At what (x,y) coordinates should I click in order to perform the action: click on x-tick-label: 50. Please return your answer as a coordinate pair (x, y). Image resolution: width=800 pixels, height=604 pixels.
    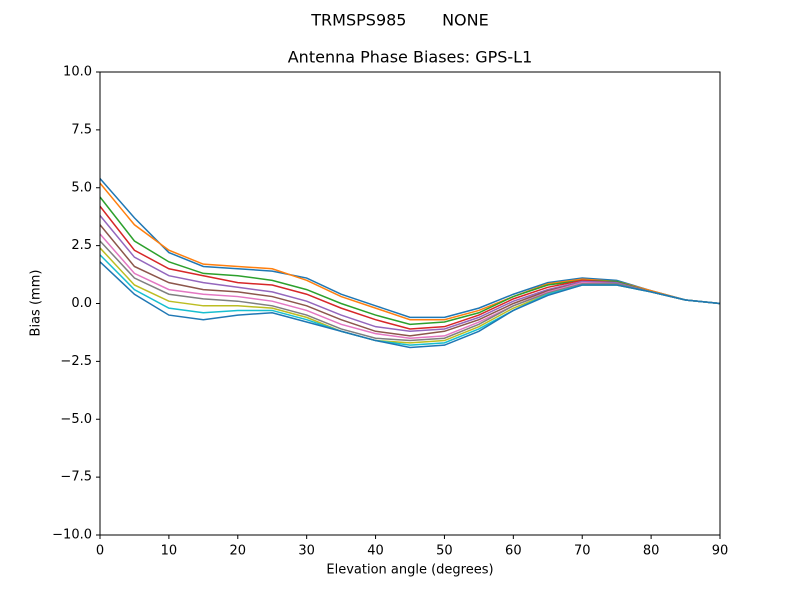
    Looking at the image, I should click on (444, 551).